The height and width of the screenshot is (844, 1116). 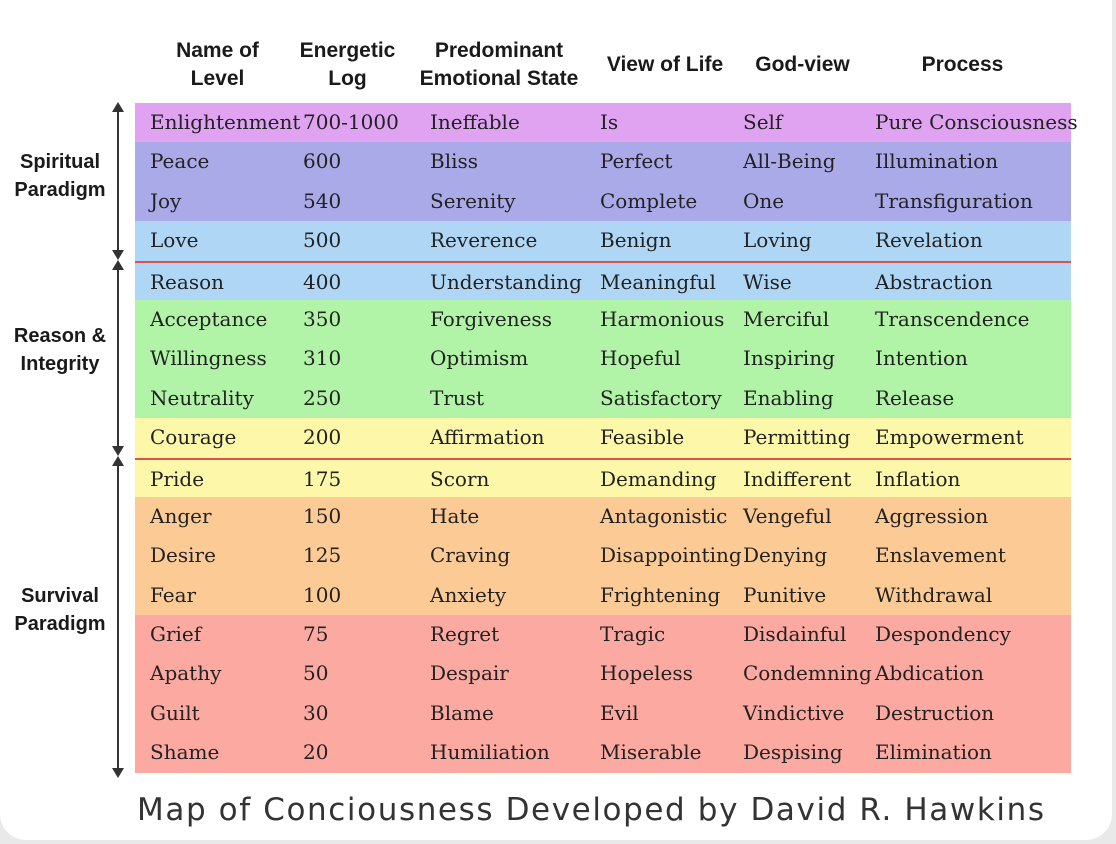 What do you see at coordinates (177, 478) in the screenshot?
I see `cell-level: Pride` at bounding box center [177, 478].